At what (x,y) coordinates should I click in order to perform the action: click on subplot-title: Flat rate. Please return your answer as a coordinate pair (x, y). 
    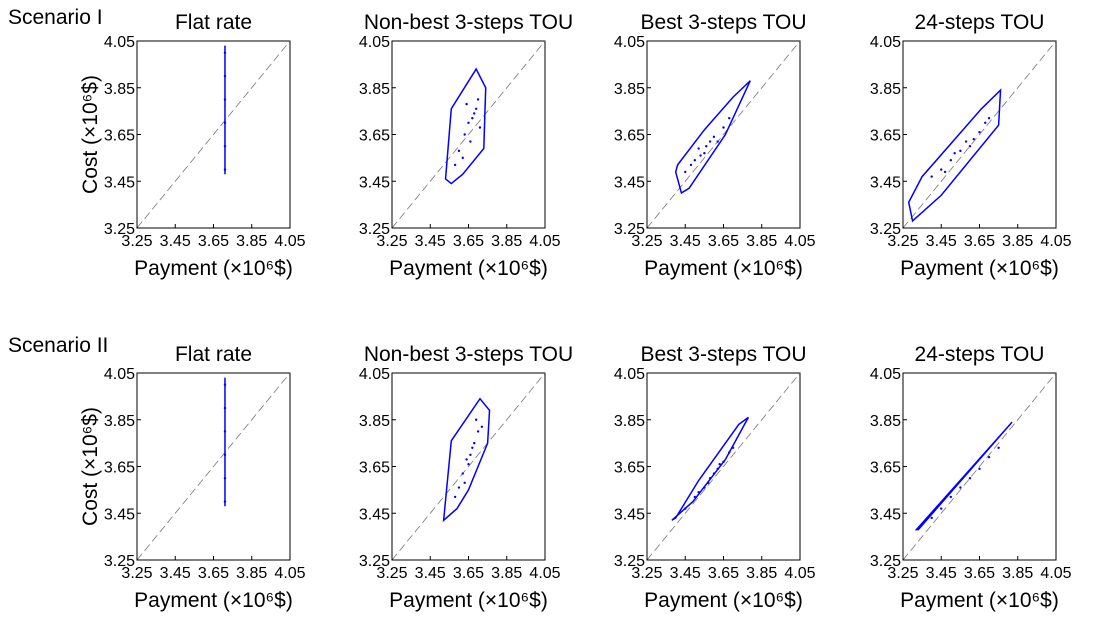
    Looking at the image, I should click on (213, 22).